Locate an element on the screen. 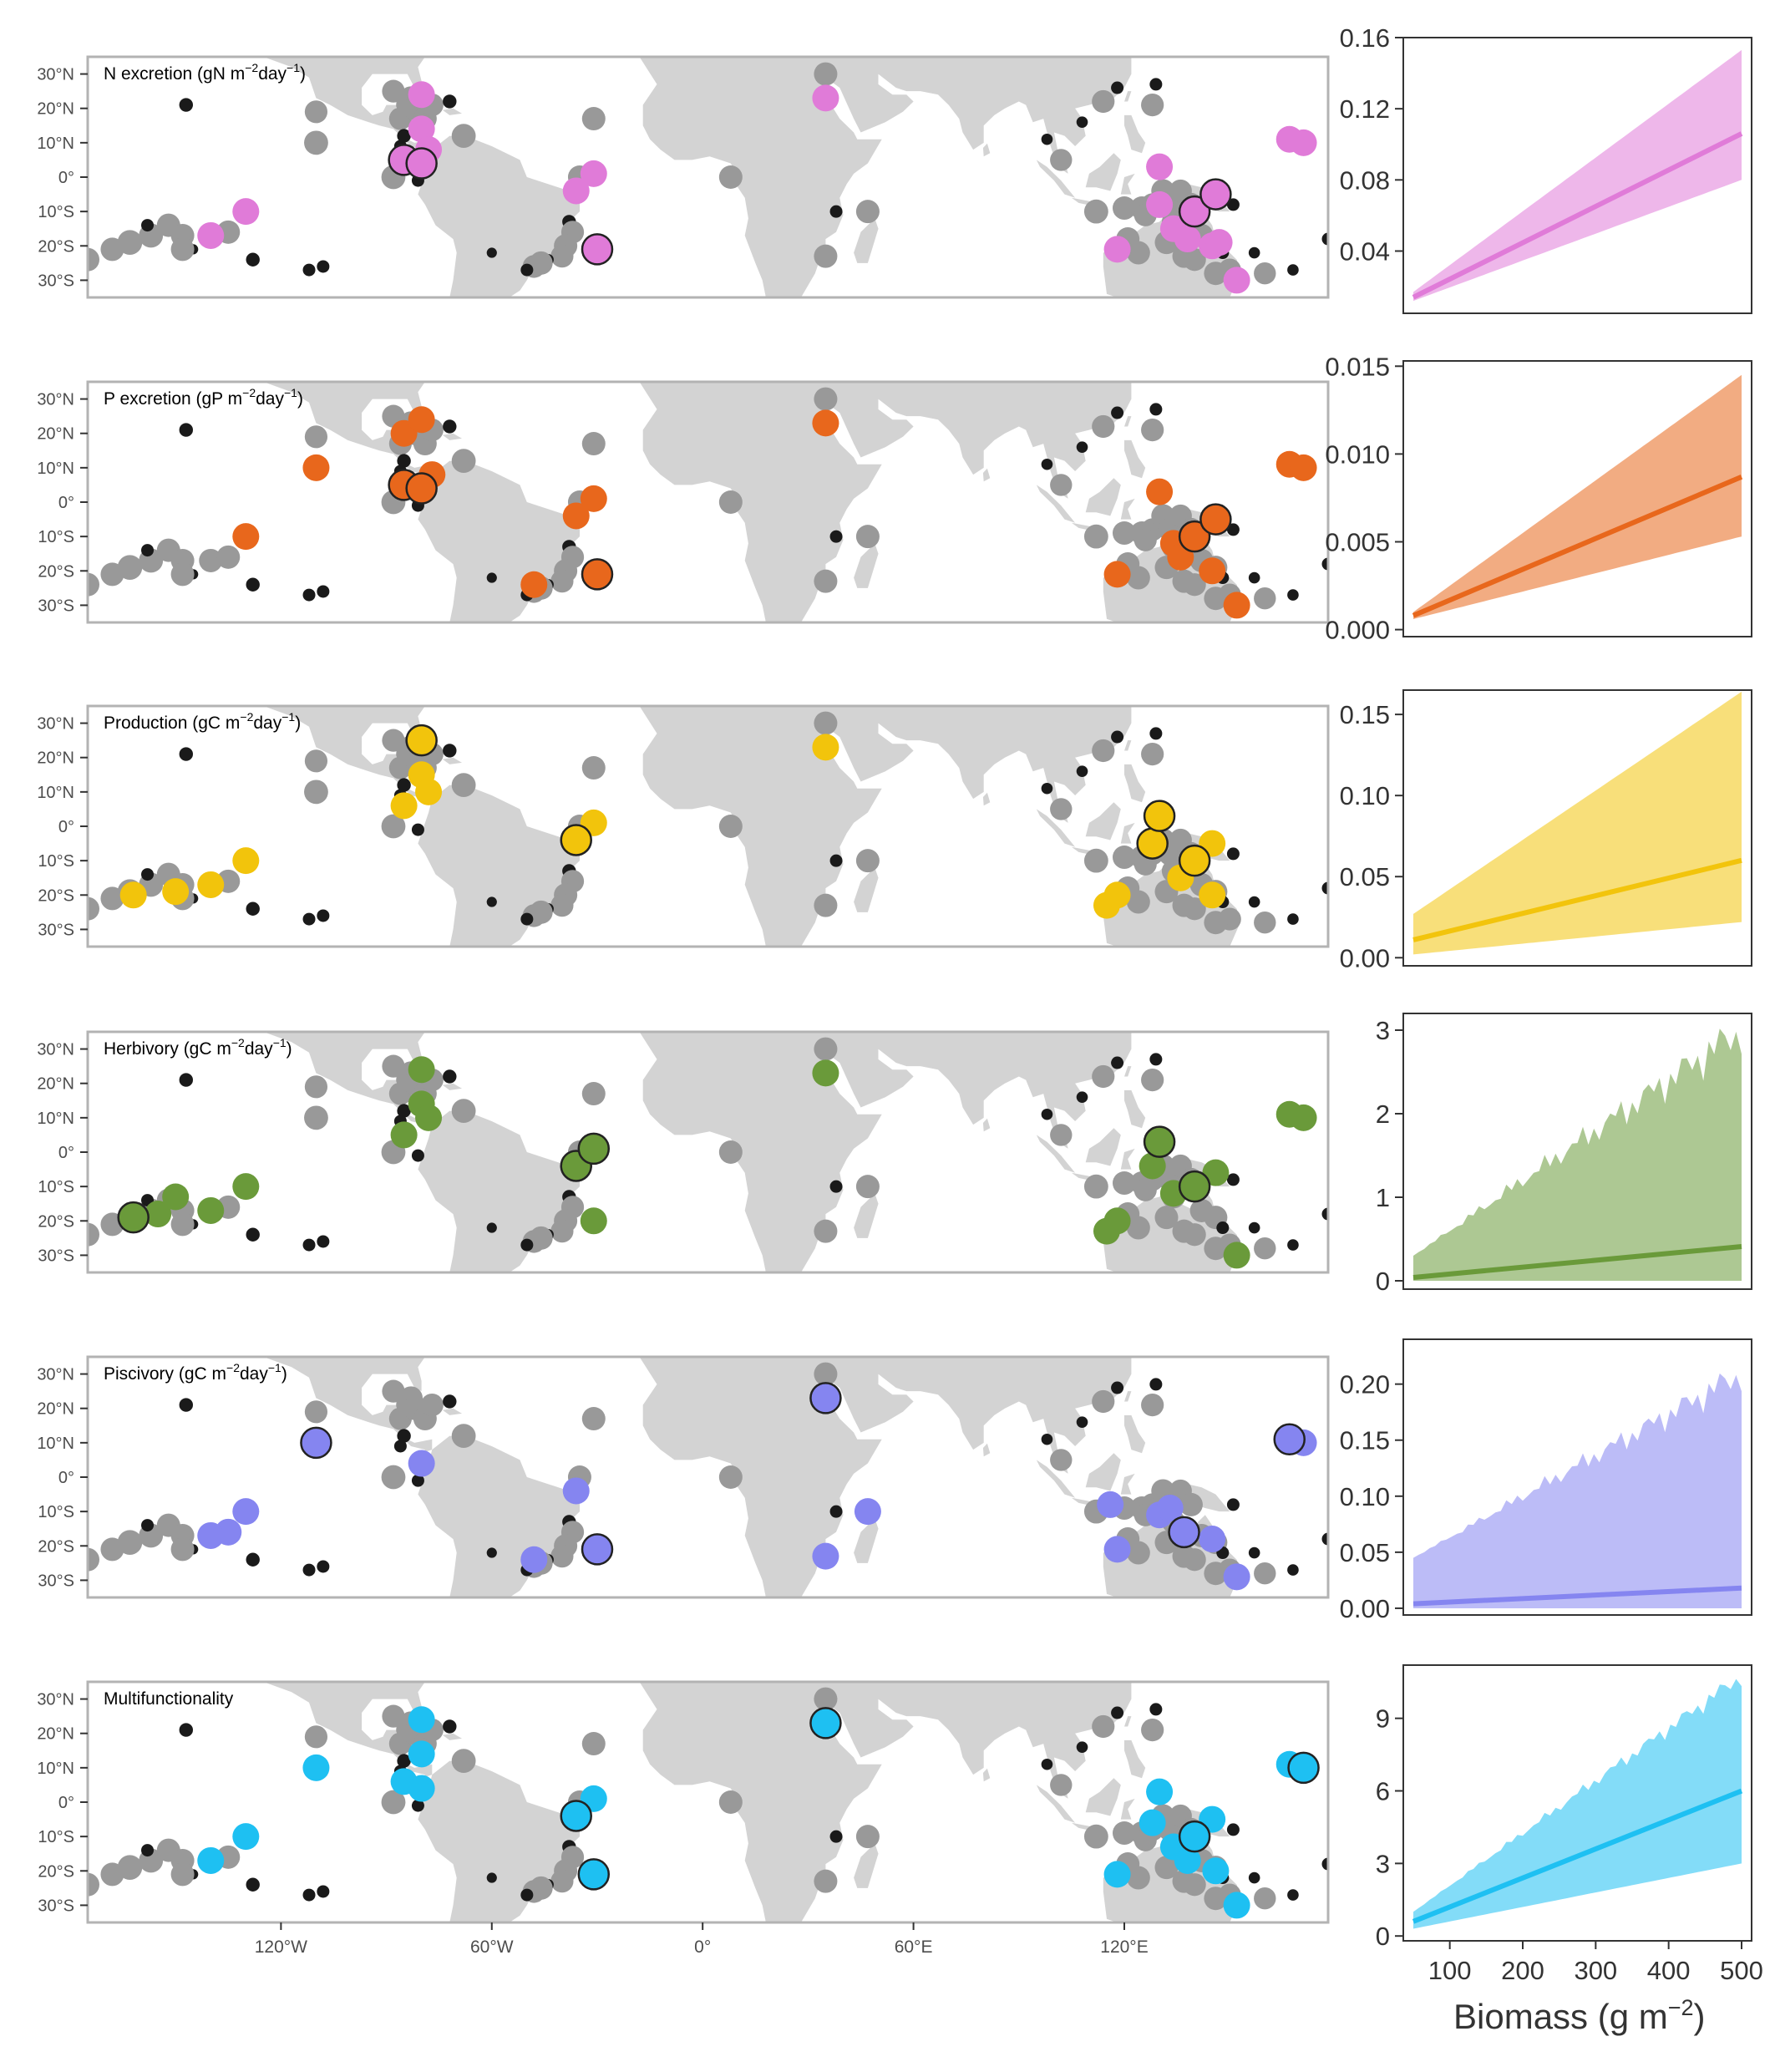  lon-label: 120°E is located at coordinates (1124, 1947).